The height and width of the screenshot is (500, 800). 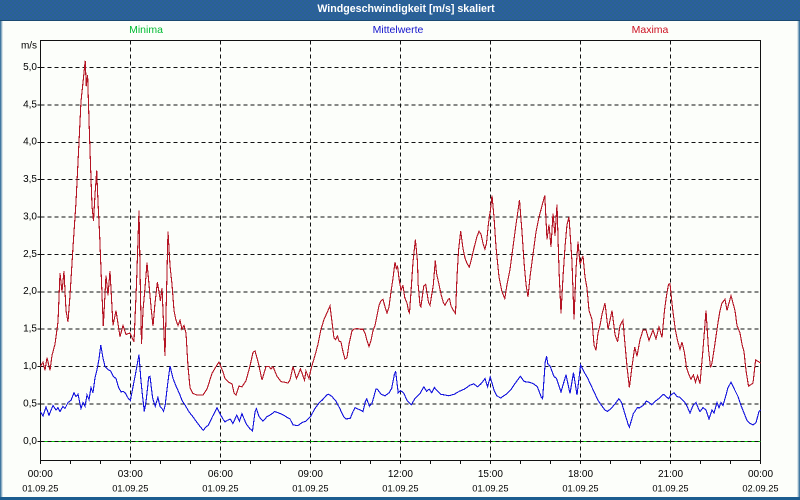 What do you see at coordinates (30, 104) in the screenshot?
I see `svg-text: 4,5` at bounding box center [30, 104].